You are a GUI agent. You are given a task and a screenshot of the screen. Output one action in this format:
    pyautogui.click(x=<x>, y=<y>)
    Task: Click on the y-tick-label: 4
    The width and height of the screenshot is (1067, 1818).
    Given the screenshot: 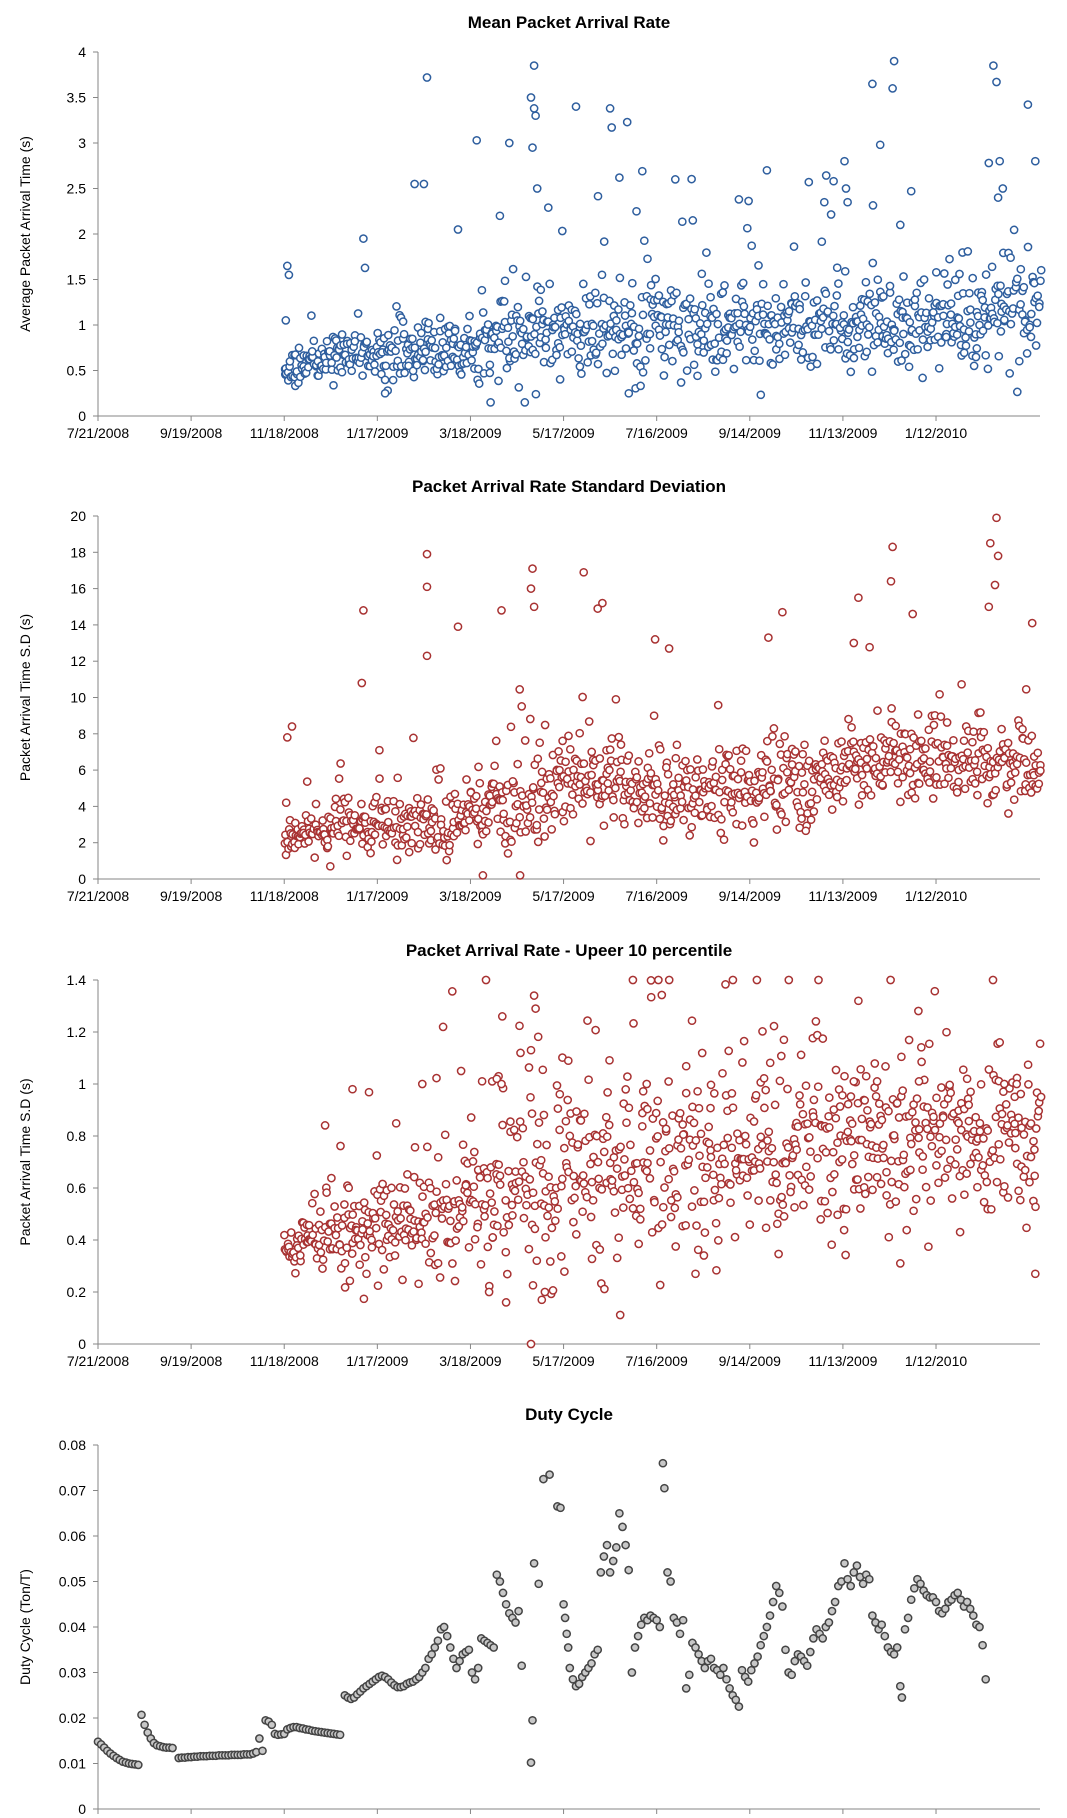 What is the action you would take?
    pyautogui.click(x=82, y=52)
    